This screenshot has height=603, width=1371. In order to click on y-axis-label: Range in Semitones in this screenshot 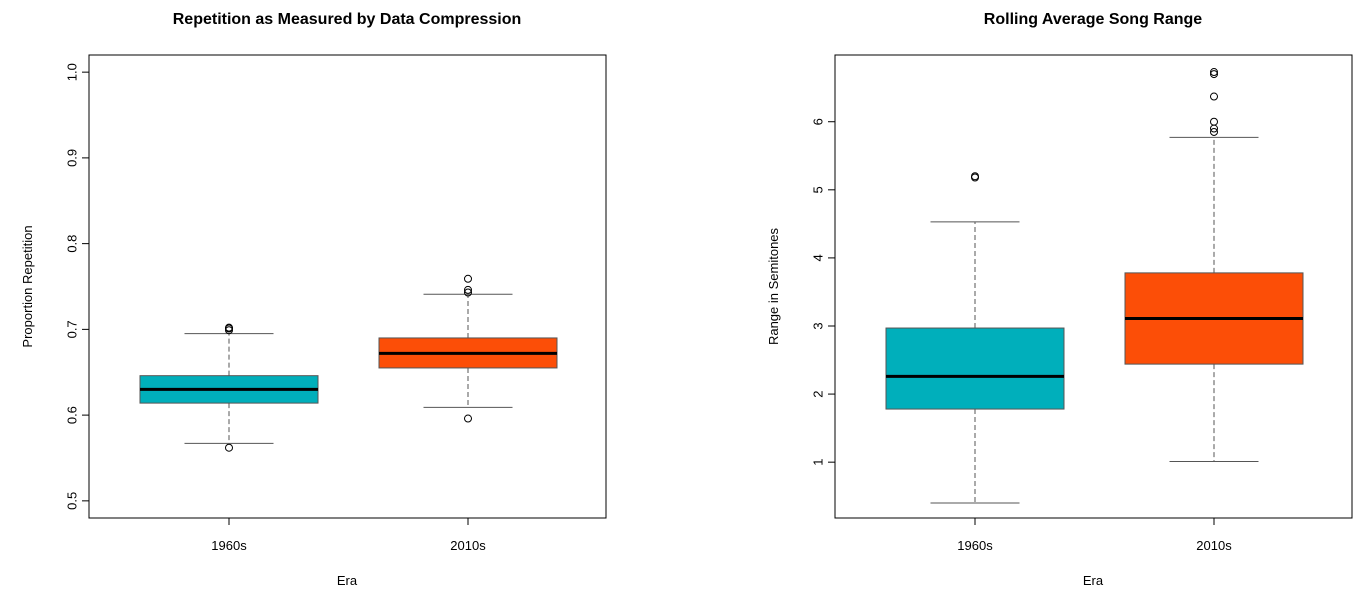, I will do `click(773, 286)`.